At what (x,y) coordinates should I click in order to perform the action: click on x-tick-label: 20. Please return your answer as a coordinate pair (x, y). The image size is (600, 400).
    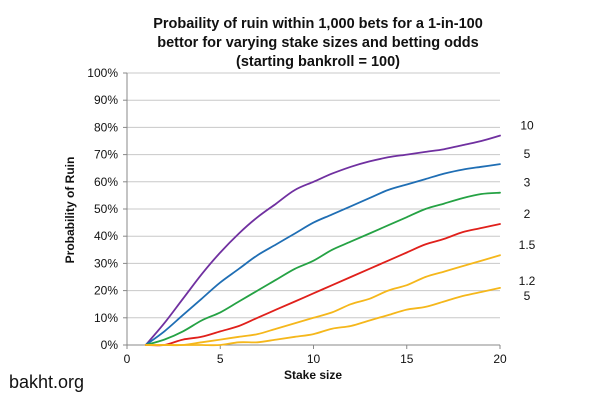
    Looking at the image, I should click on (500, 359).